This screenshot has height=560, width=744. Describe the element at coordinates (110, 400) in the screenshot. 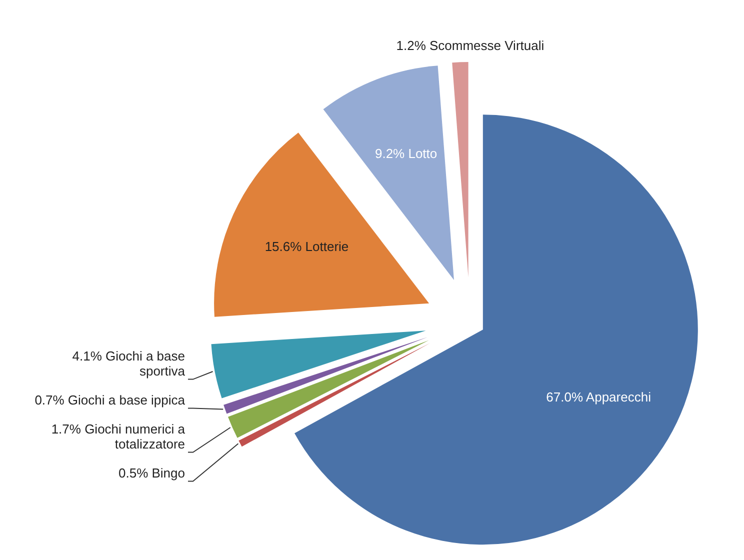

I see `slice-label: 0.7% Giochi a base ippica` at that location.